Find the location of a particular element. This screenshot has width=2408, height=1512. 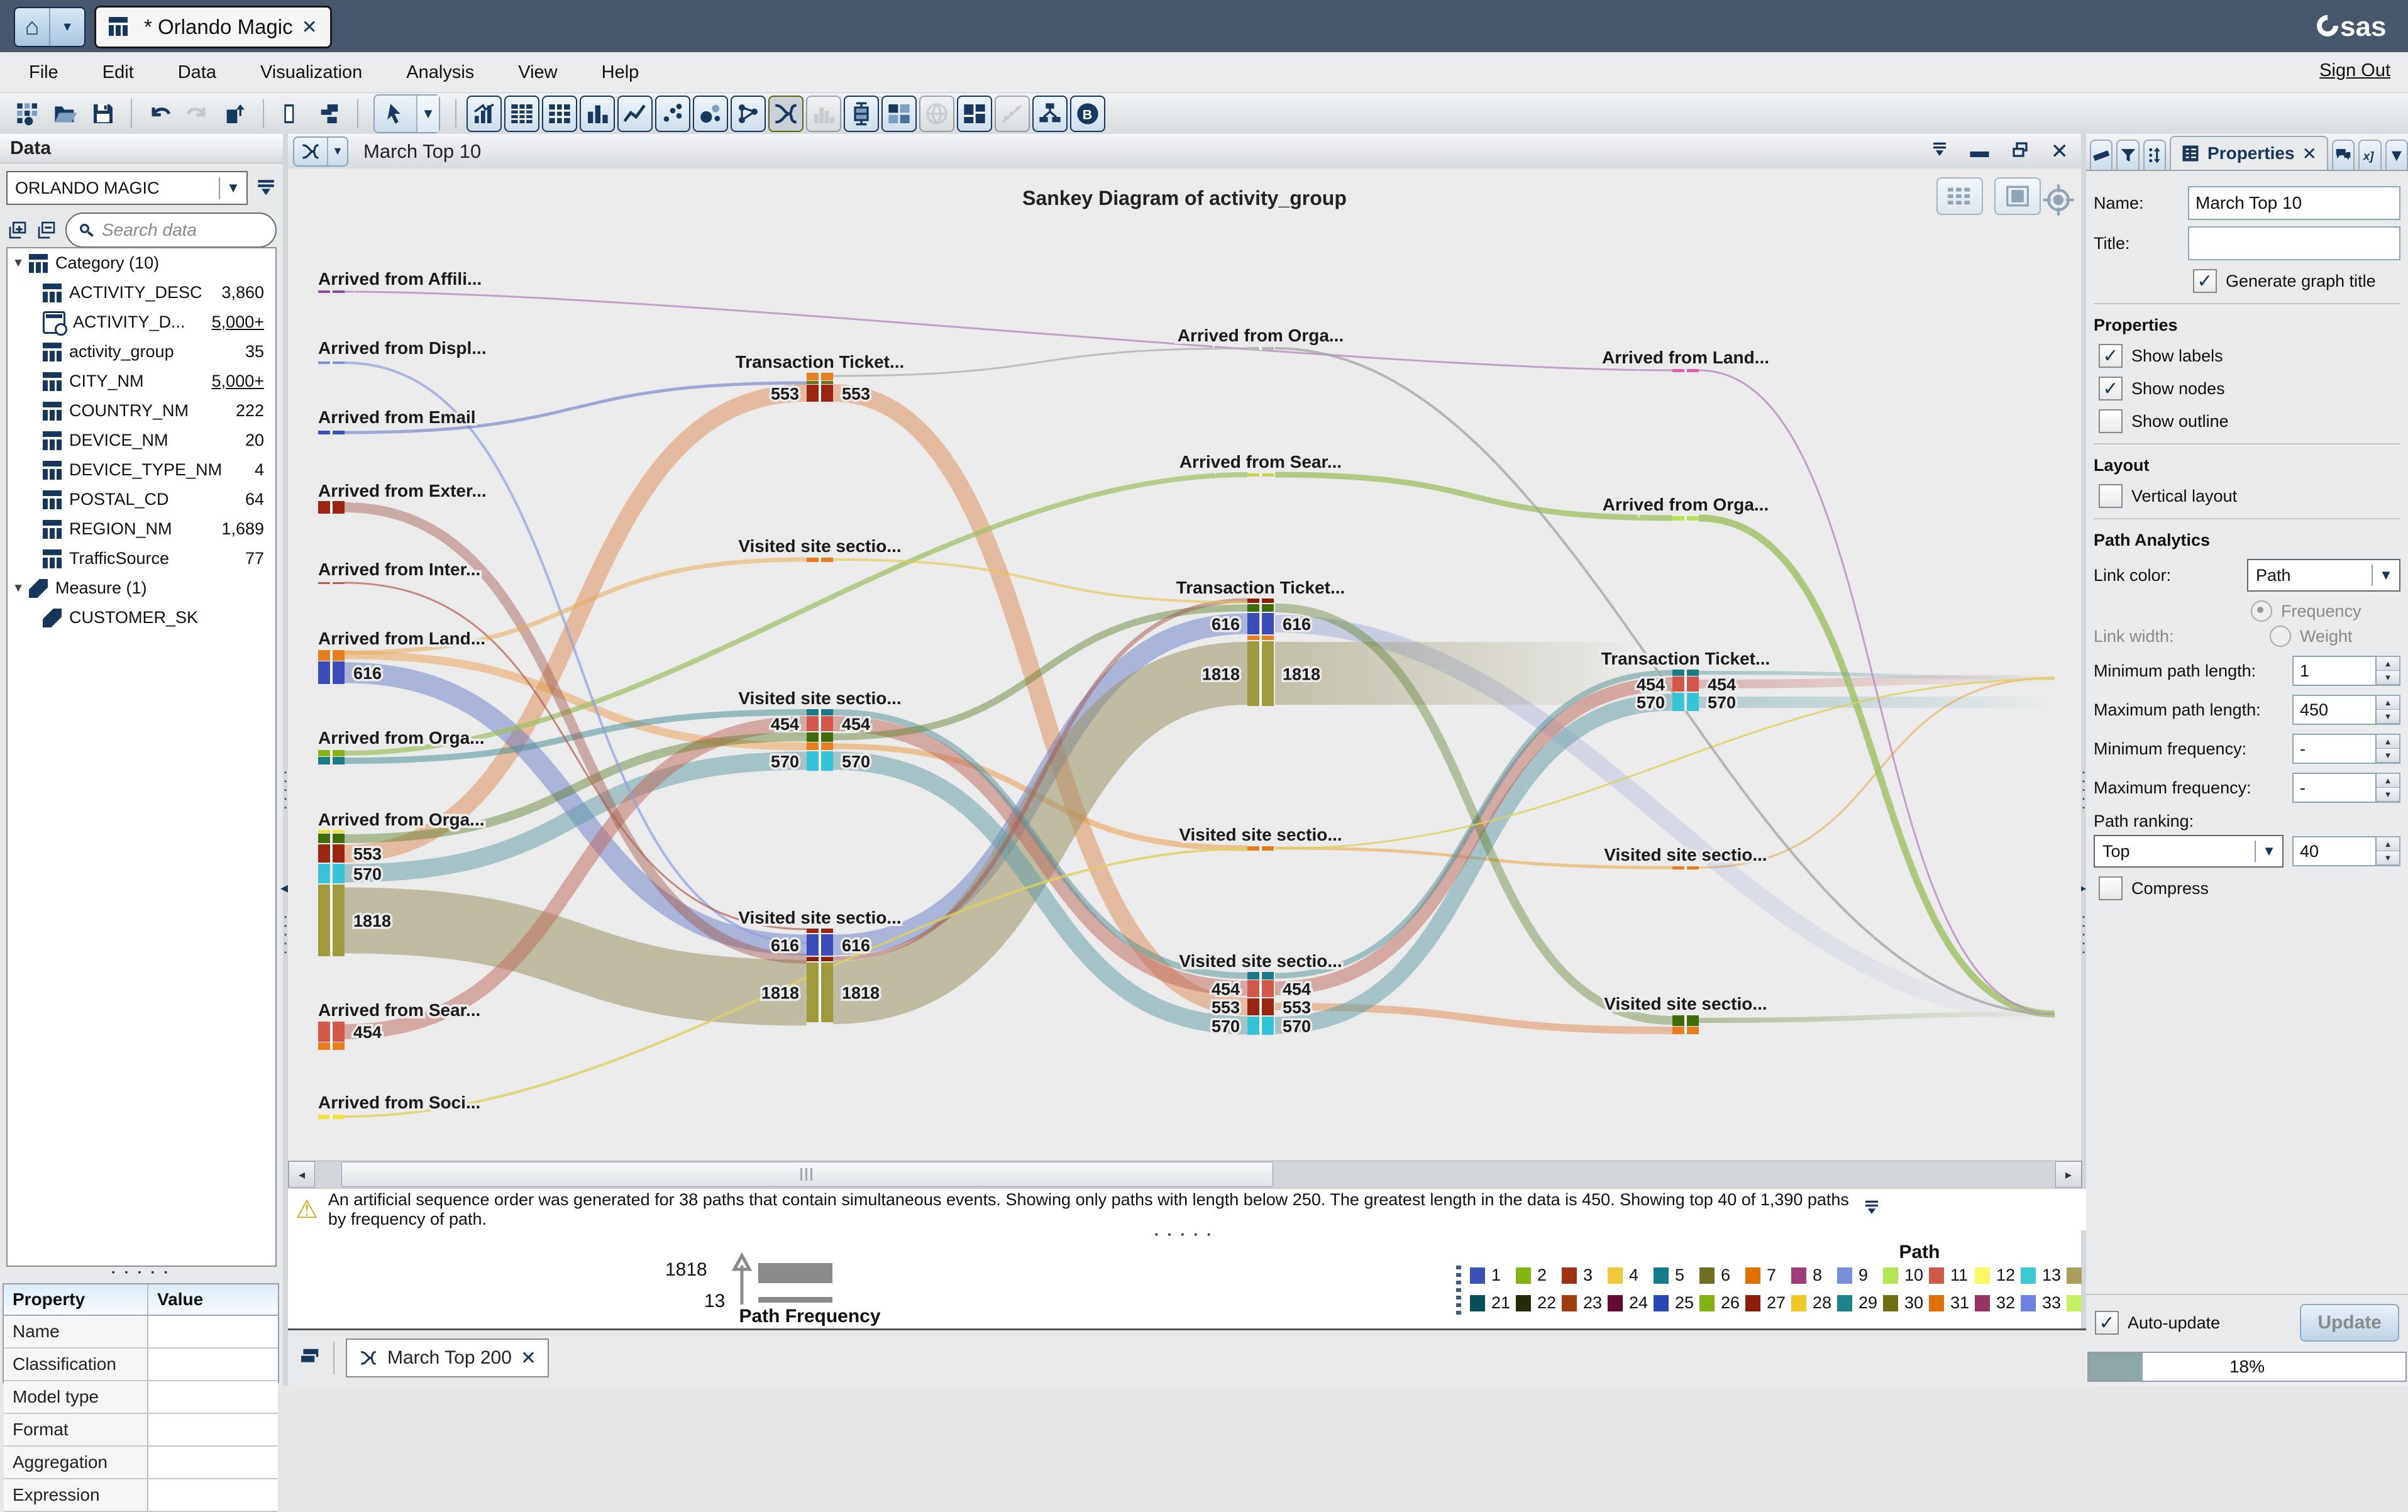

filter-details-icon is located at coordinates (1976, 1210).